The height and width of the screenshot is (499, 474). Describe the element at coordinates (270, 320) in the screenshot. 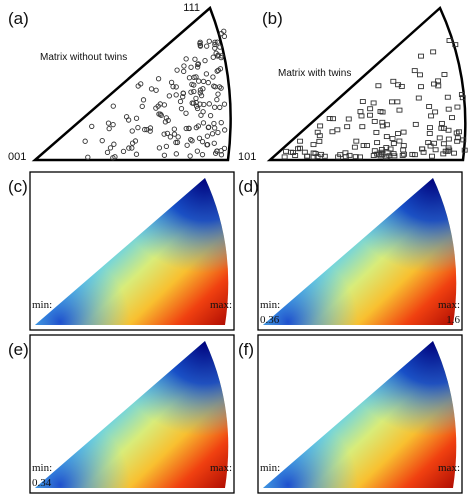

I see `min-value: 0.36` at that location.